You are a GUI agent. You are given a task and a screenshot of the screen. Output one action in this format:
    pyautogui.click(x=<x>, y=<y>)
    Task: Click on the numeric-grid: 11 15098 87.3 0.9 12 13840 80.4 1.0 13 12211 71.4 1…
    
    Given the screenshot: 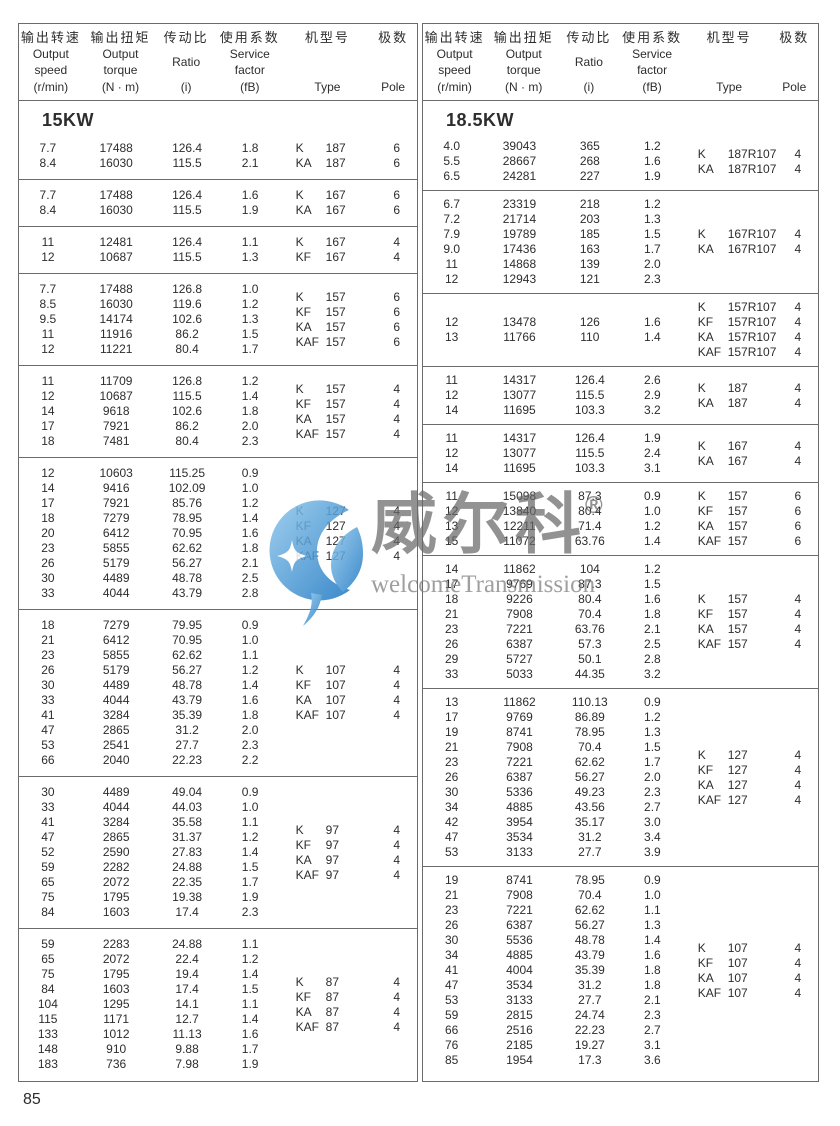 What is the action you would take?
    pyautogui.click(x=553, y=519)
    